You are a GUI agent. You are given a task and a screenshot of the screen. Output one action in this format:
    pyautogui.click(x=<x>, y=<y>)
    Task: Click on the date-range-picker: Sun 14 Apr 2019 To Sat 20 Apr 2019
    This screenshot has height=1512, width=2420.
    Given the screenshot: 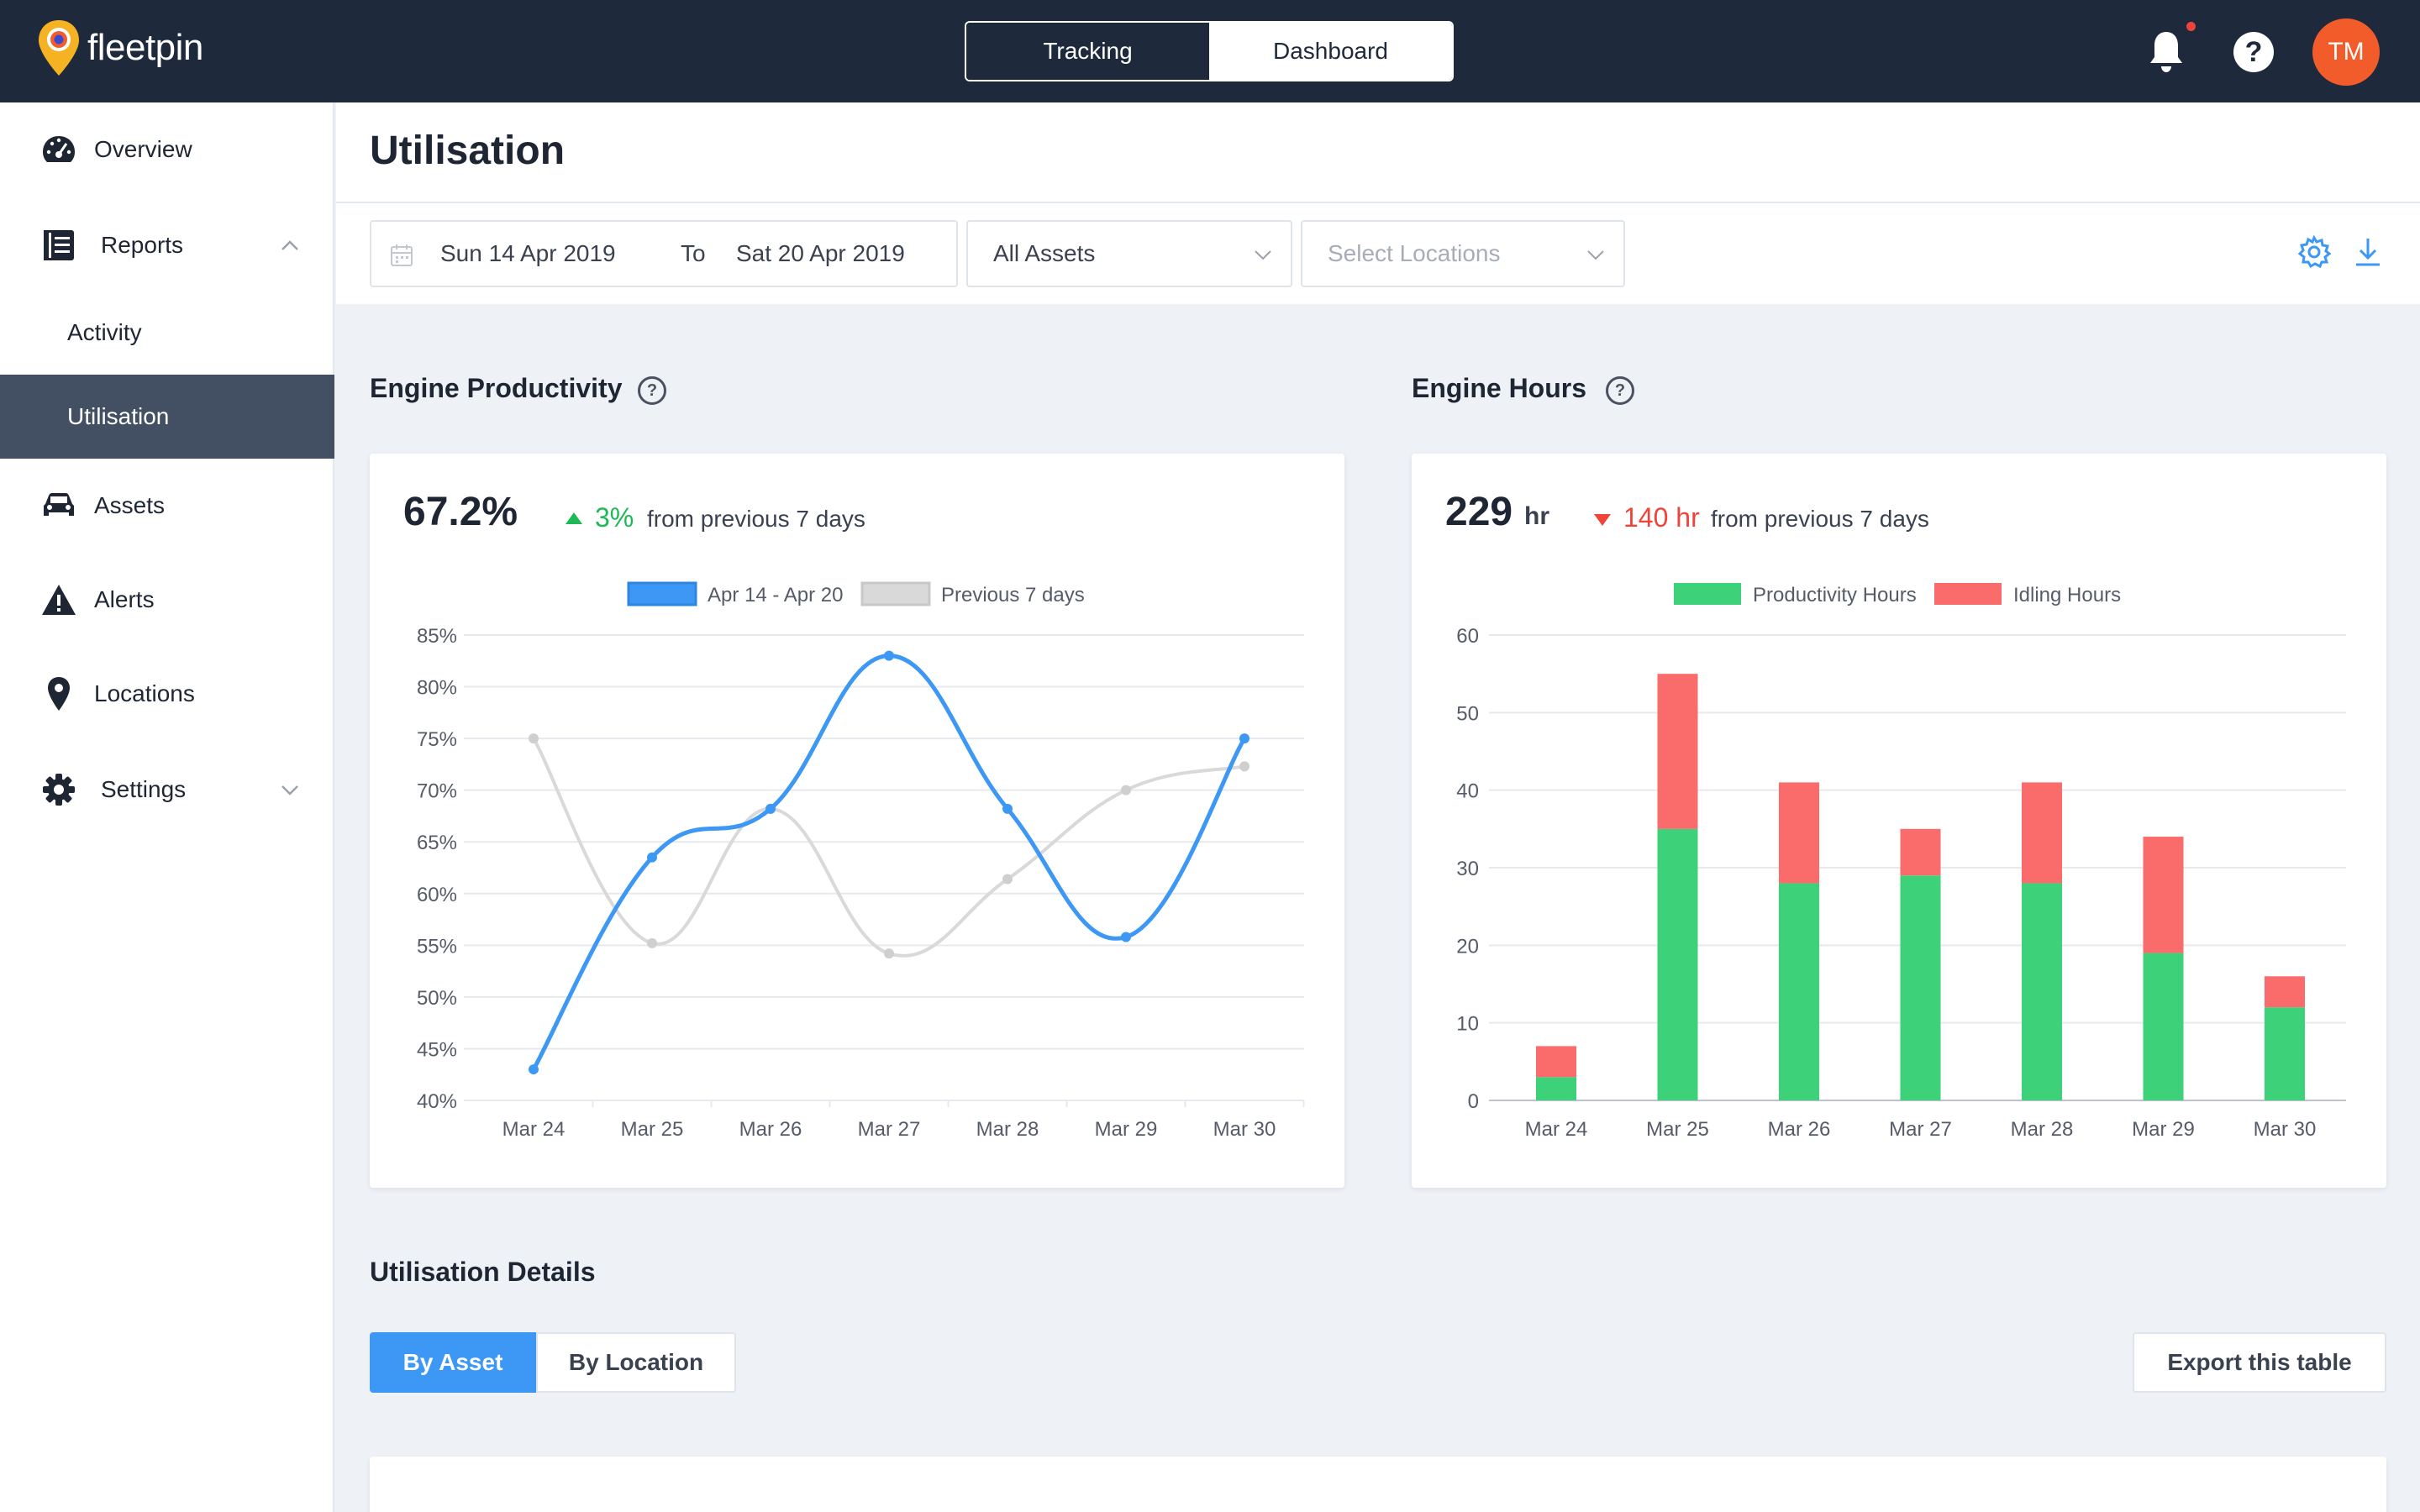 What is the action you would take?
    pyautogui.click(x=664, y=253)
    